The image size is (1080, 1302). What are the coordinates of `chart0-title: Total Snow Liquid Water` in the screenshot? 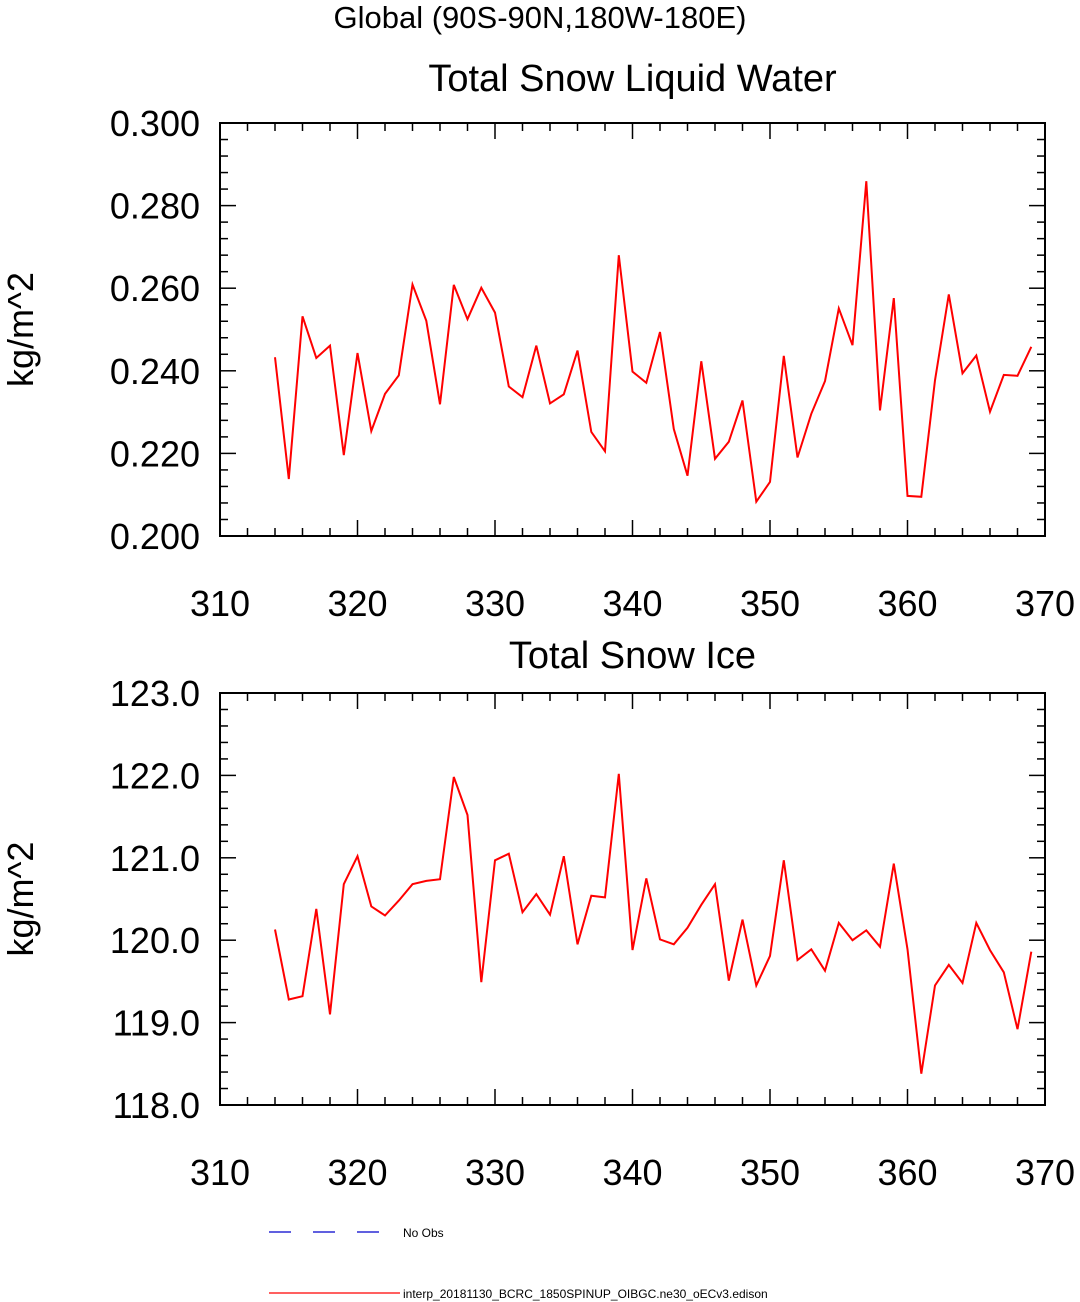 It's located at (632, 79).